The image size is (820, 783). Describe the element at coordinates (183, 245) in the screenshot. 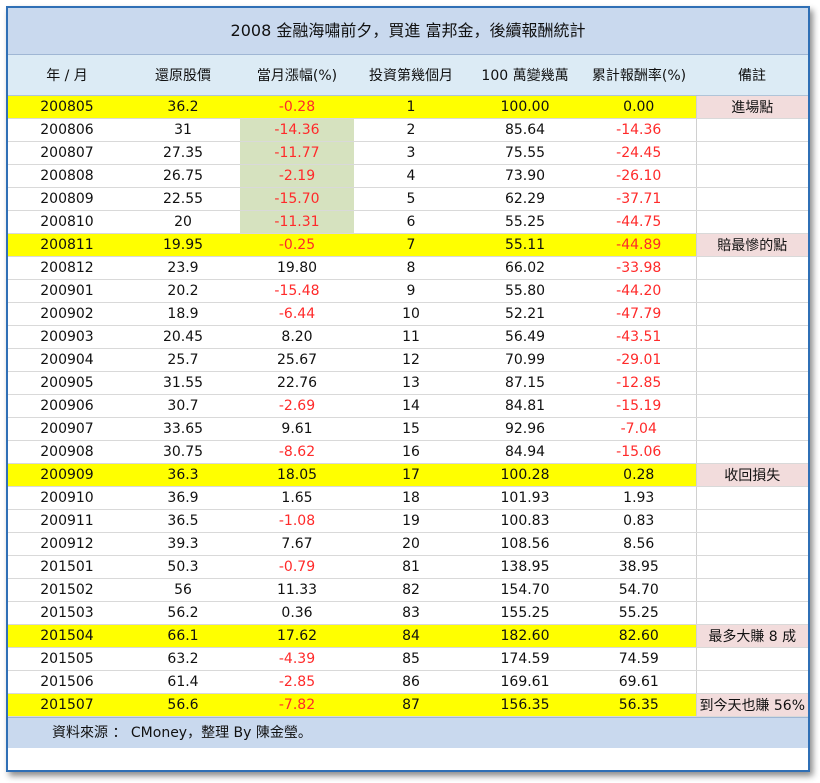

I see `price-cell: 19.95` at that location.